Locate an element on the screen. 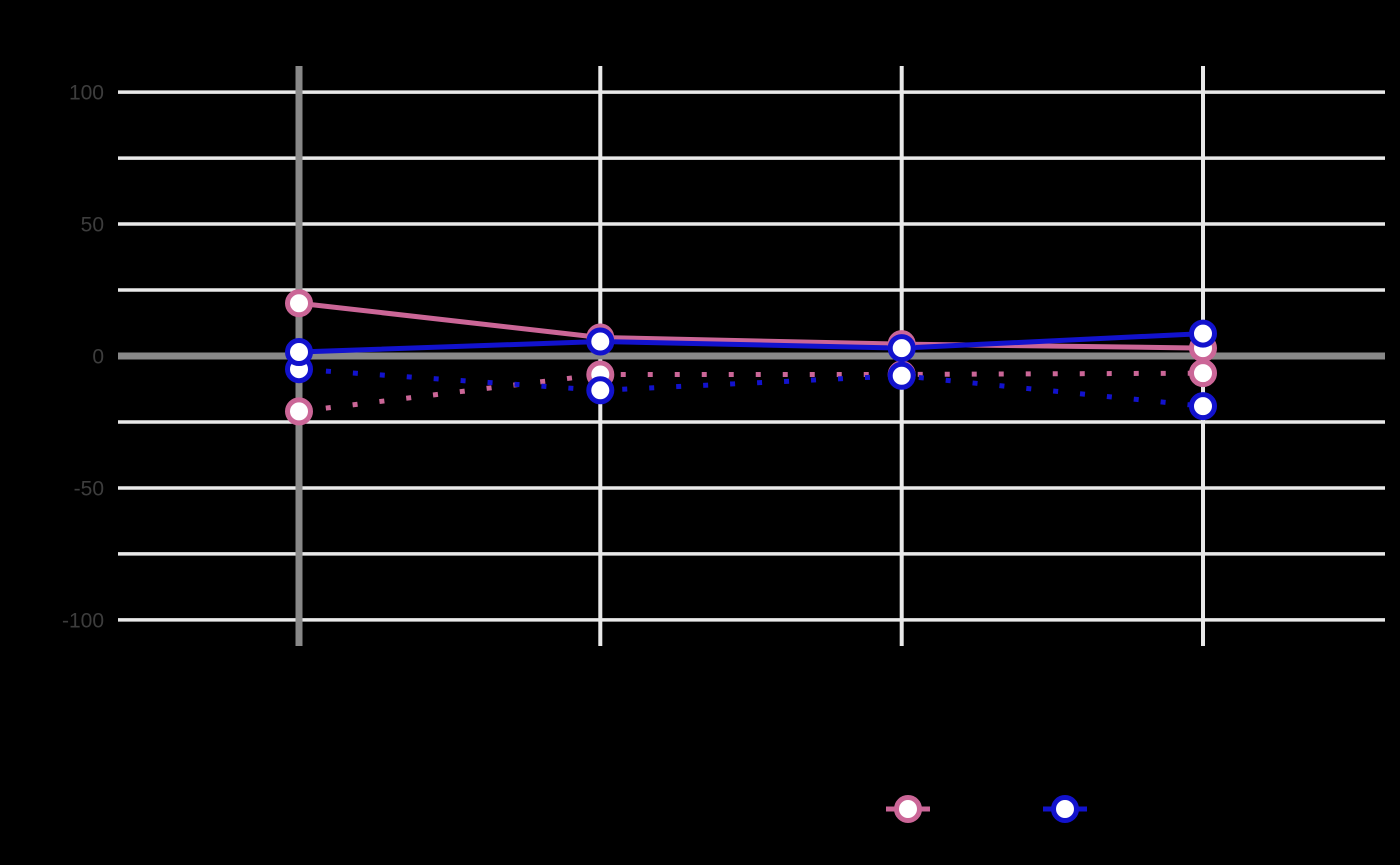  legend-key-blue-marker is located at coordinates (1065, 809).